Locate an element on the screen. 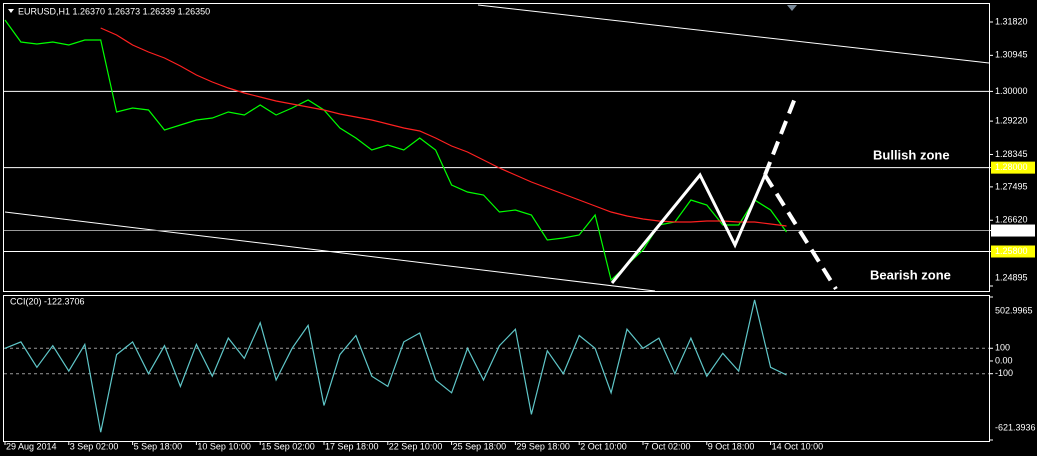 The image size is (1037, 456). bearish-zone-label: Bearish zone is located at coordinates (910, 274).